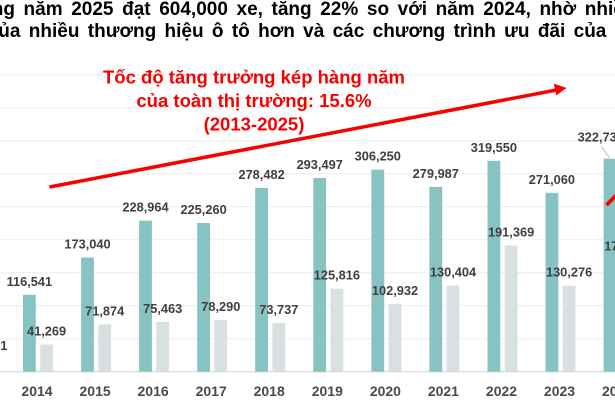 Image resolution: width=615 pixels, height=410 pixels. What do you see at coordinates (501, 391) in the screenshot?
I see `svg-text: 2022` at bounding box center [501, 391].